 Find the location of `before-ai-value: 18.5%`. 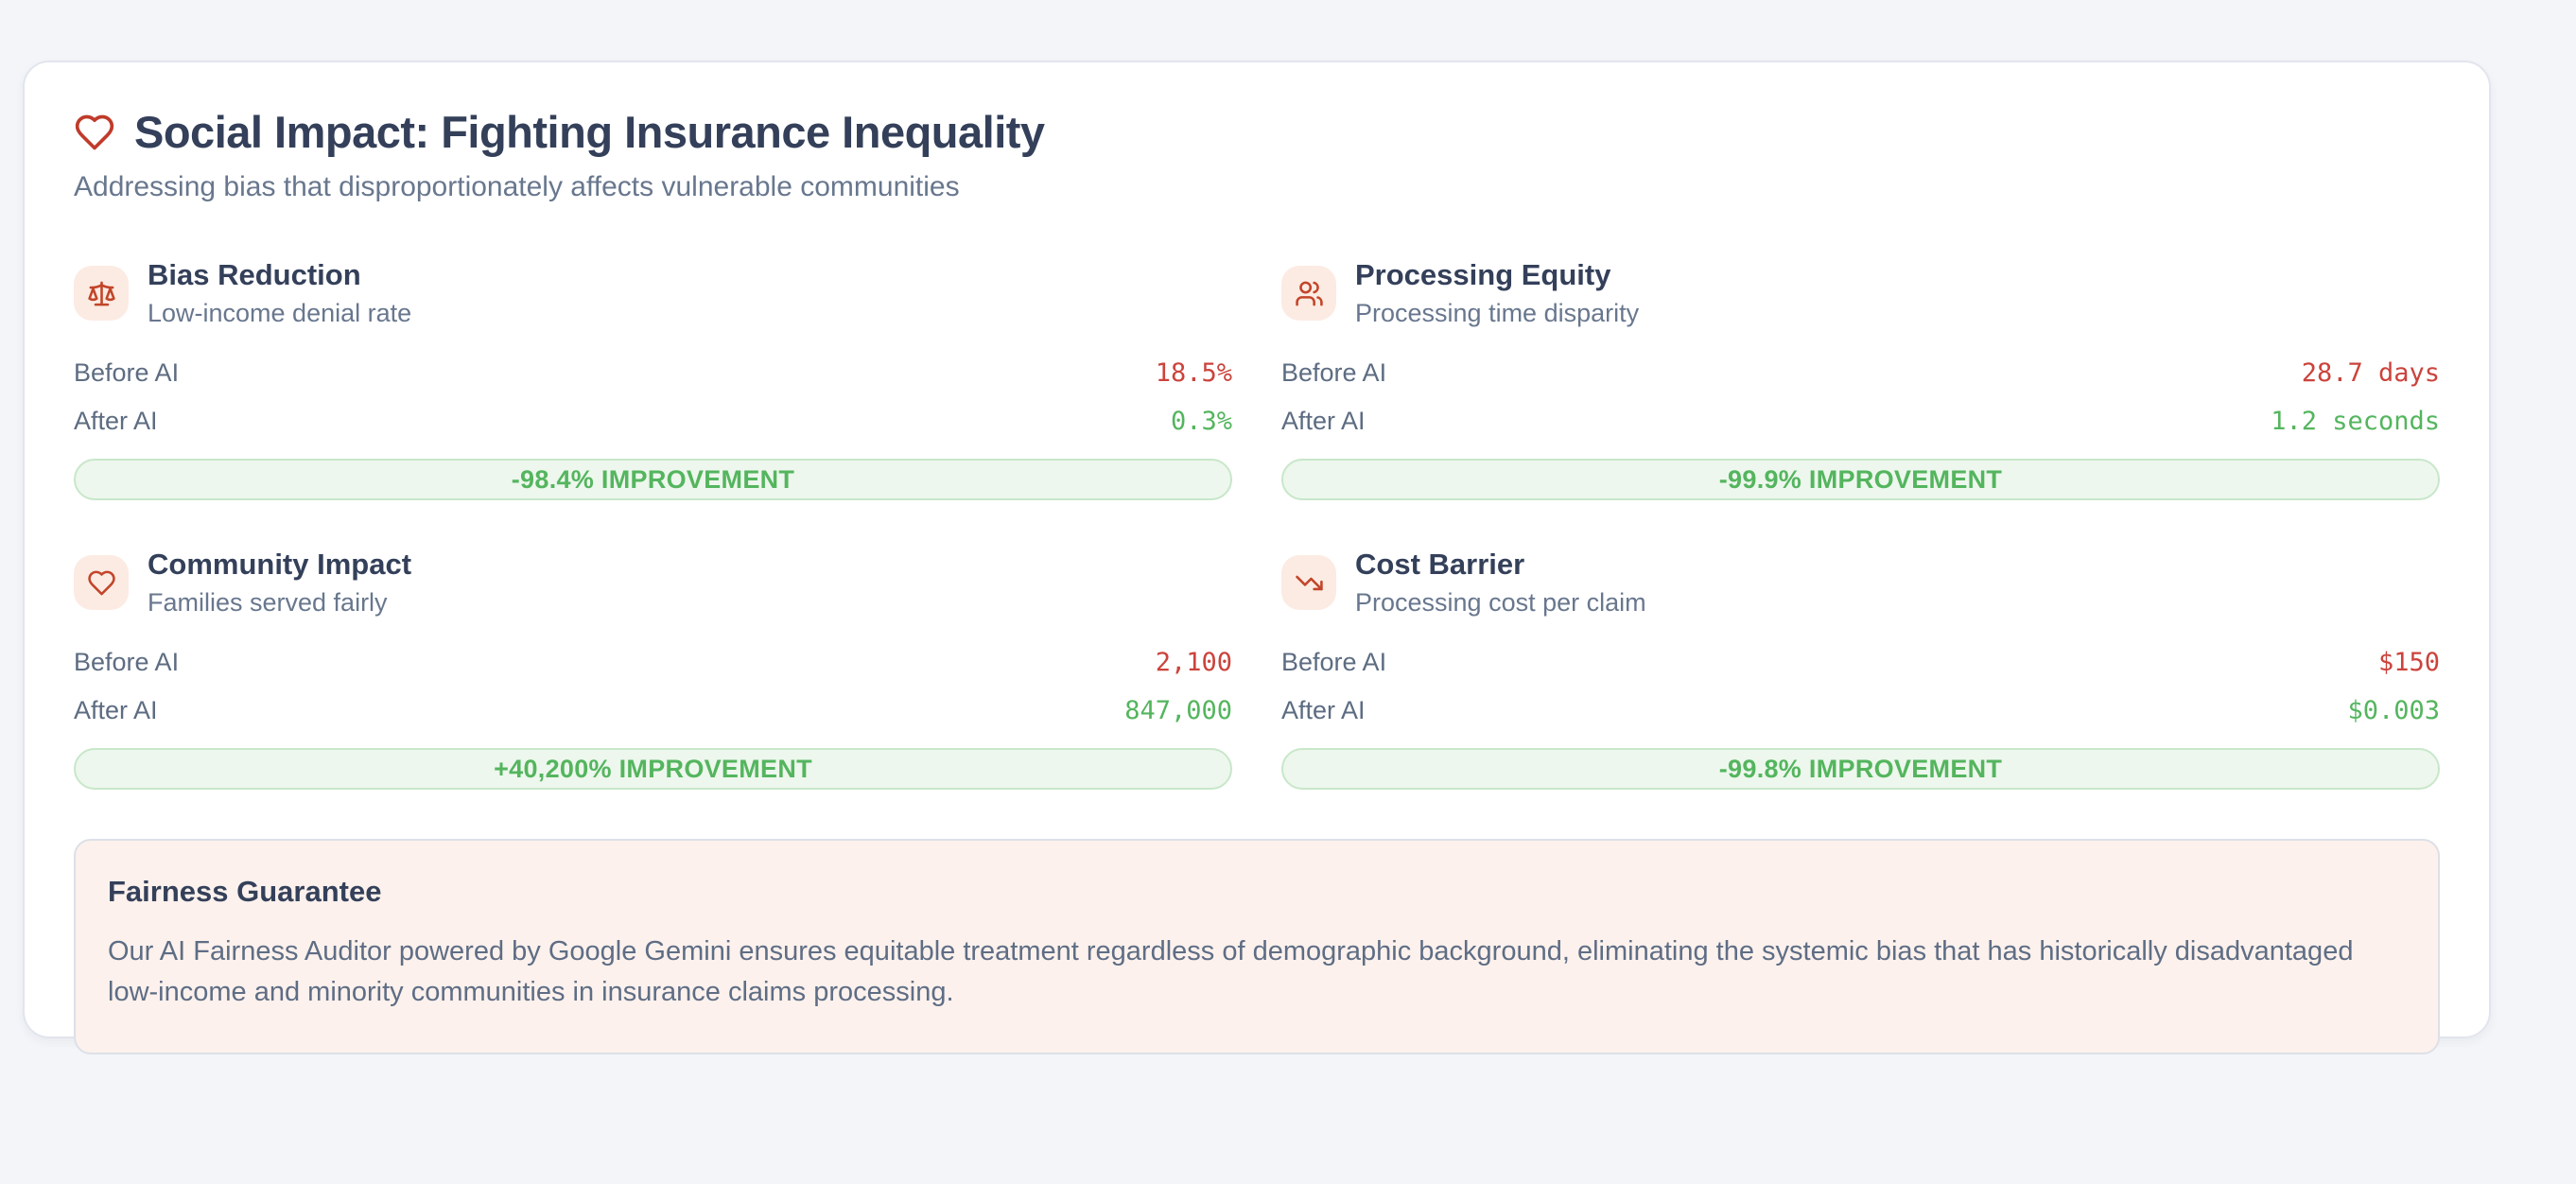

before-ai-value: 18.5% is located at coordinates (1193, 373).